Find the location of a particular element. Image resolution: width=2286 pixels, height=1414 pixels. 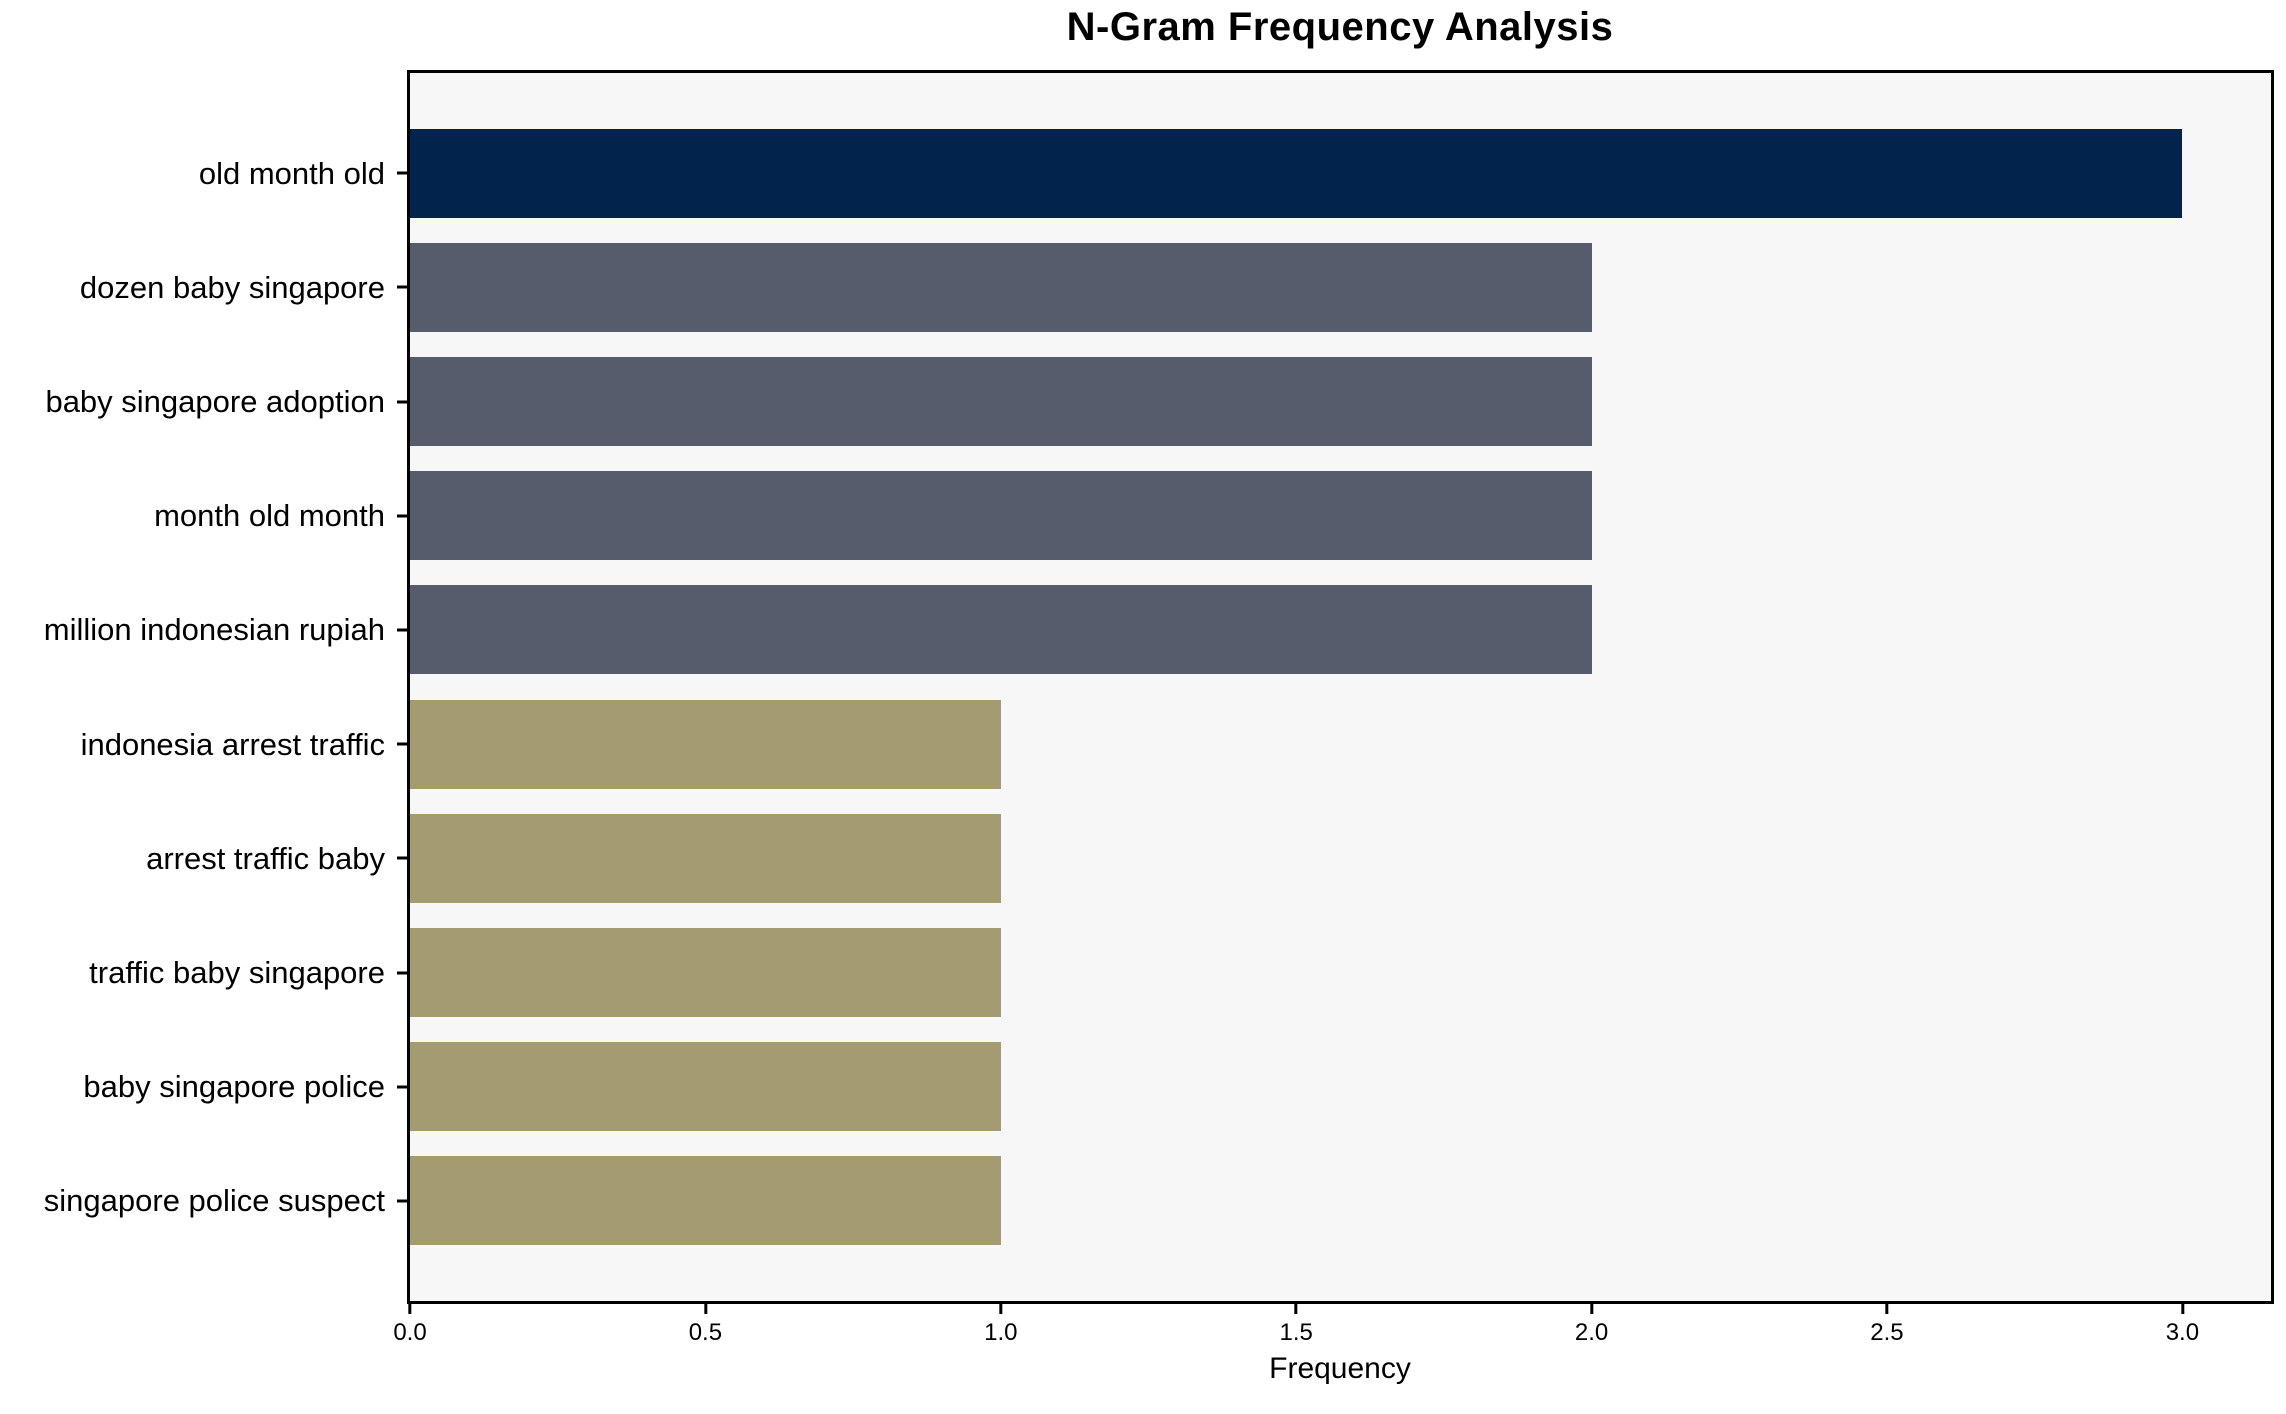

bar-row: indonesia arrest traffic is located at coordinates (1176, 744).